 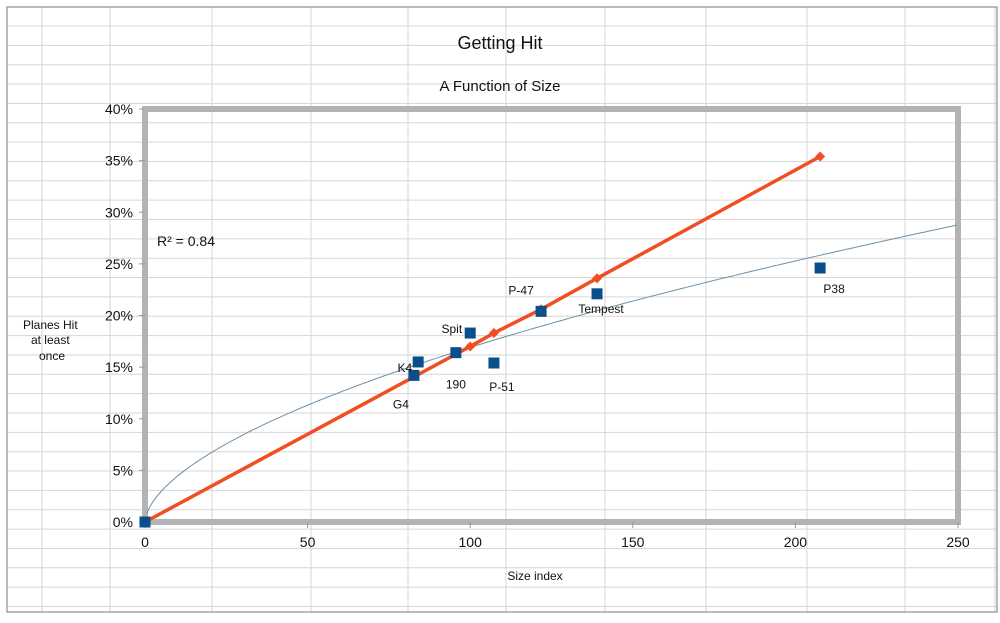 What do you see at coordinates (119, 109) in the screenshot?
I see `y-tick-label: 40%` at bounding box center [119, 109].